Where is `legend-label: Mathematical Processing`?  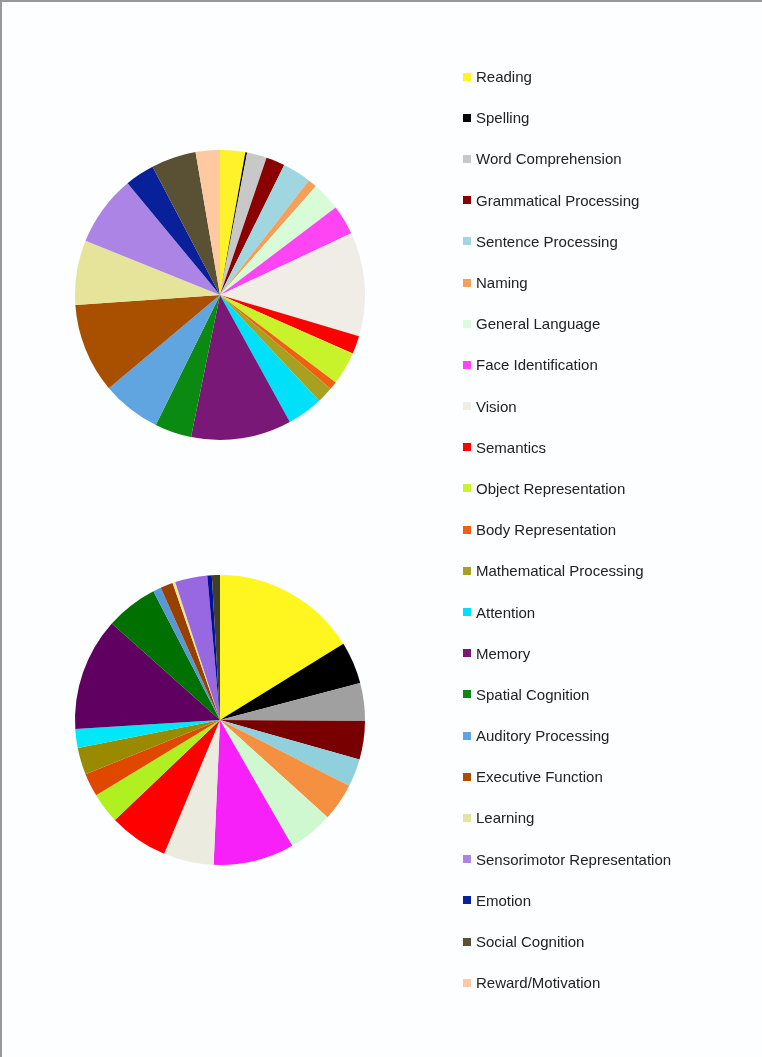
legend-label: Mathematical Processing is located at coordinates (560, 571).